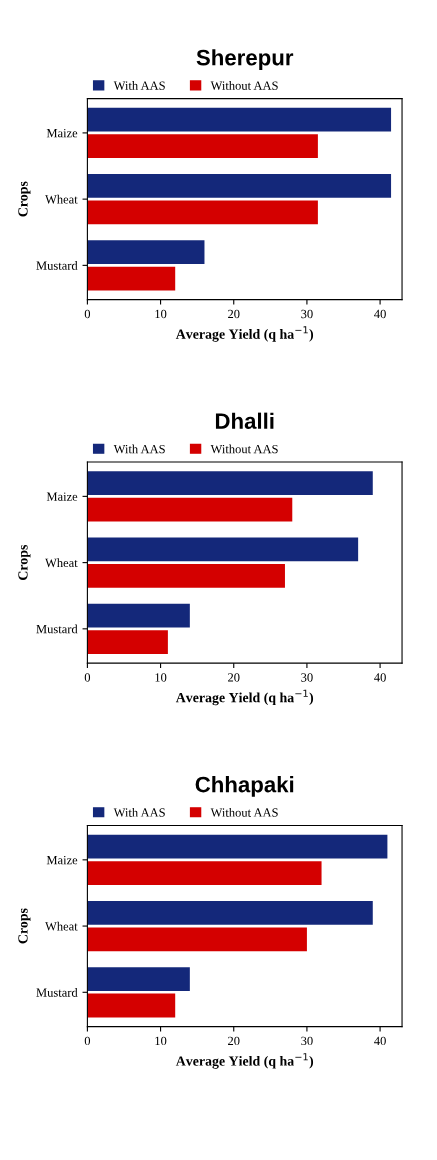  What do you see at coordinates (245, 59) in the screenshot?
I see `chart-title: Sherepur` at bounding box center [245, 59].